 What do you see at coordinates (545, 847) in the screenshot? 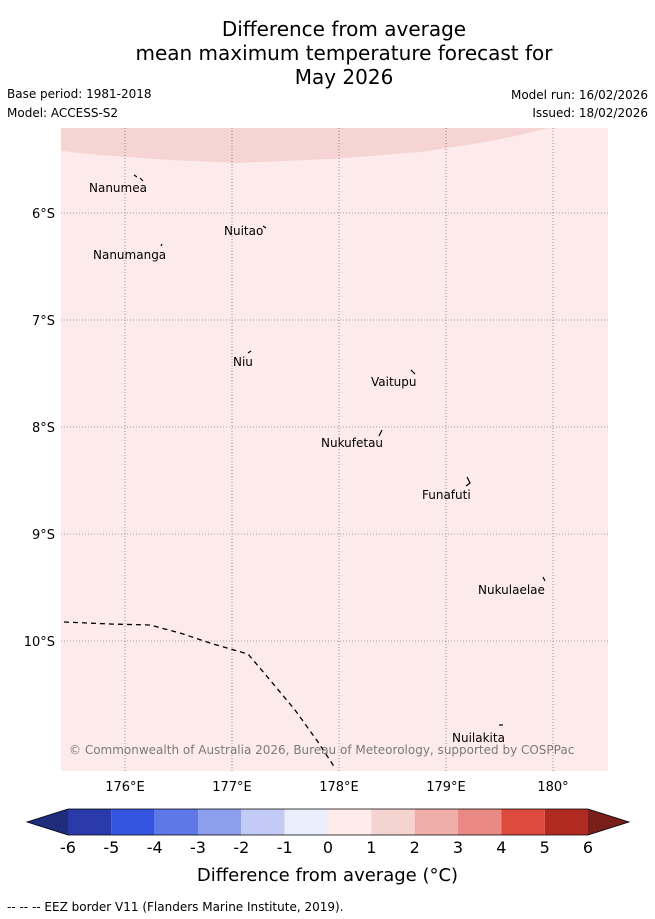
I see `colorbar-tick: 5` at bounding box center [545, 847].